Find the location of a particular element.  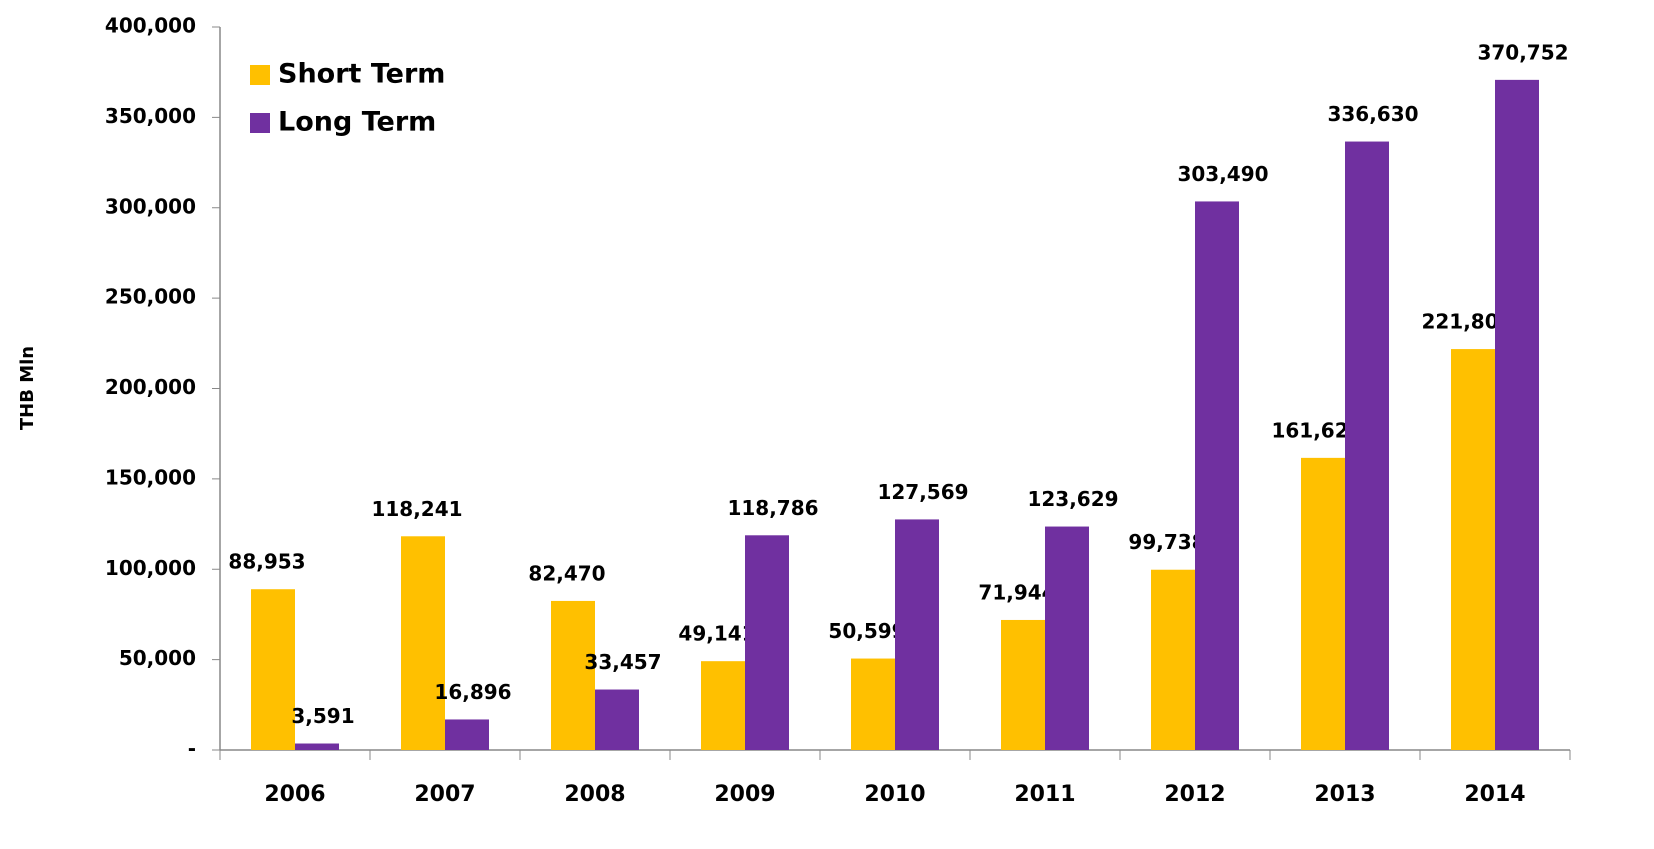

y-tick-label: 150,000 is located at coordinates (150, 477).